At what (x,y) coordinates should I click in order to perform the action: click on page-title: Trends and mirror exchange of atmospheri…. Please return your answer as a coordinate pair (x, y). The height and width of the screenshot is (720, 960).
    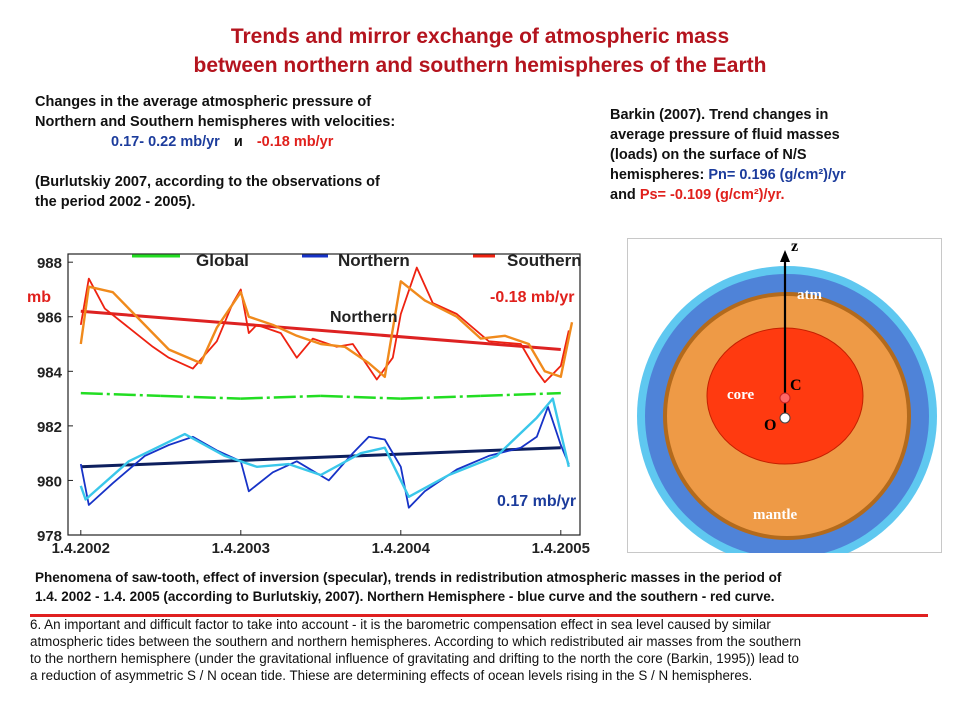
    Looking at the image, I should click on (480, 51).